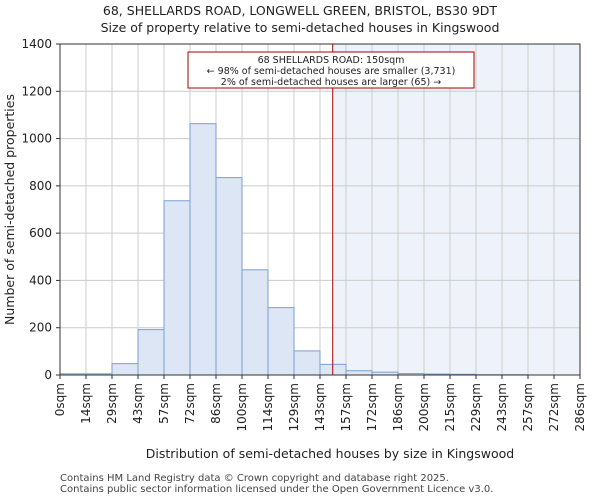 The height and width of the screenshot is (500, 600). Describe the element at coordinates (502, 407) in the screenshot. I see `x-tick-label: 243sqm` at that location.